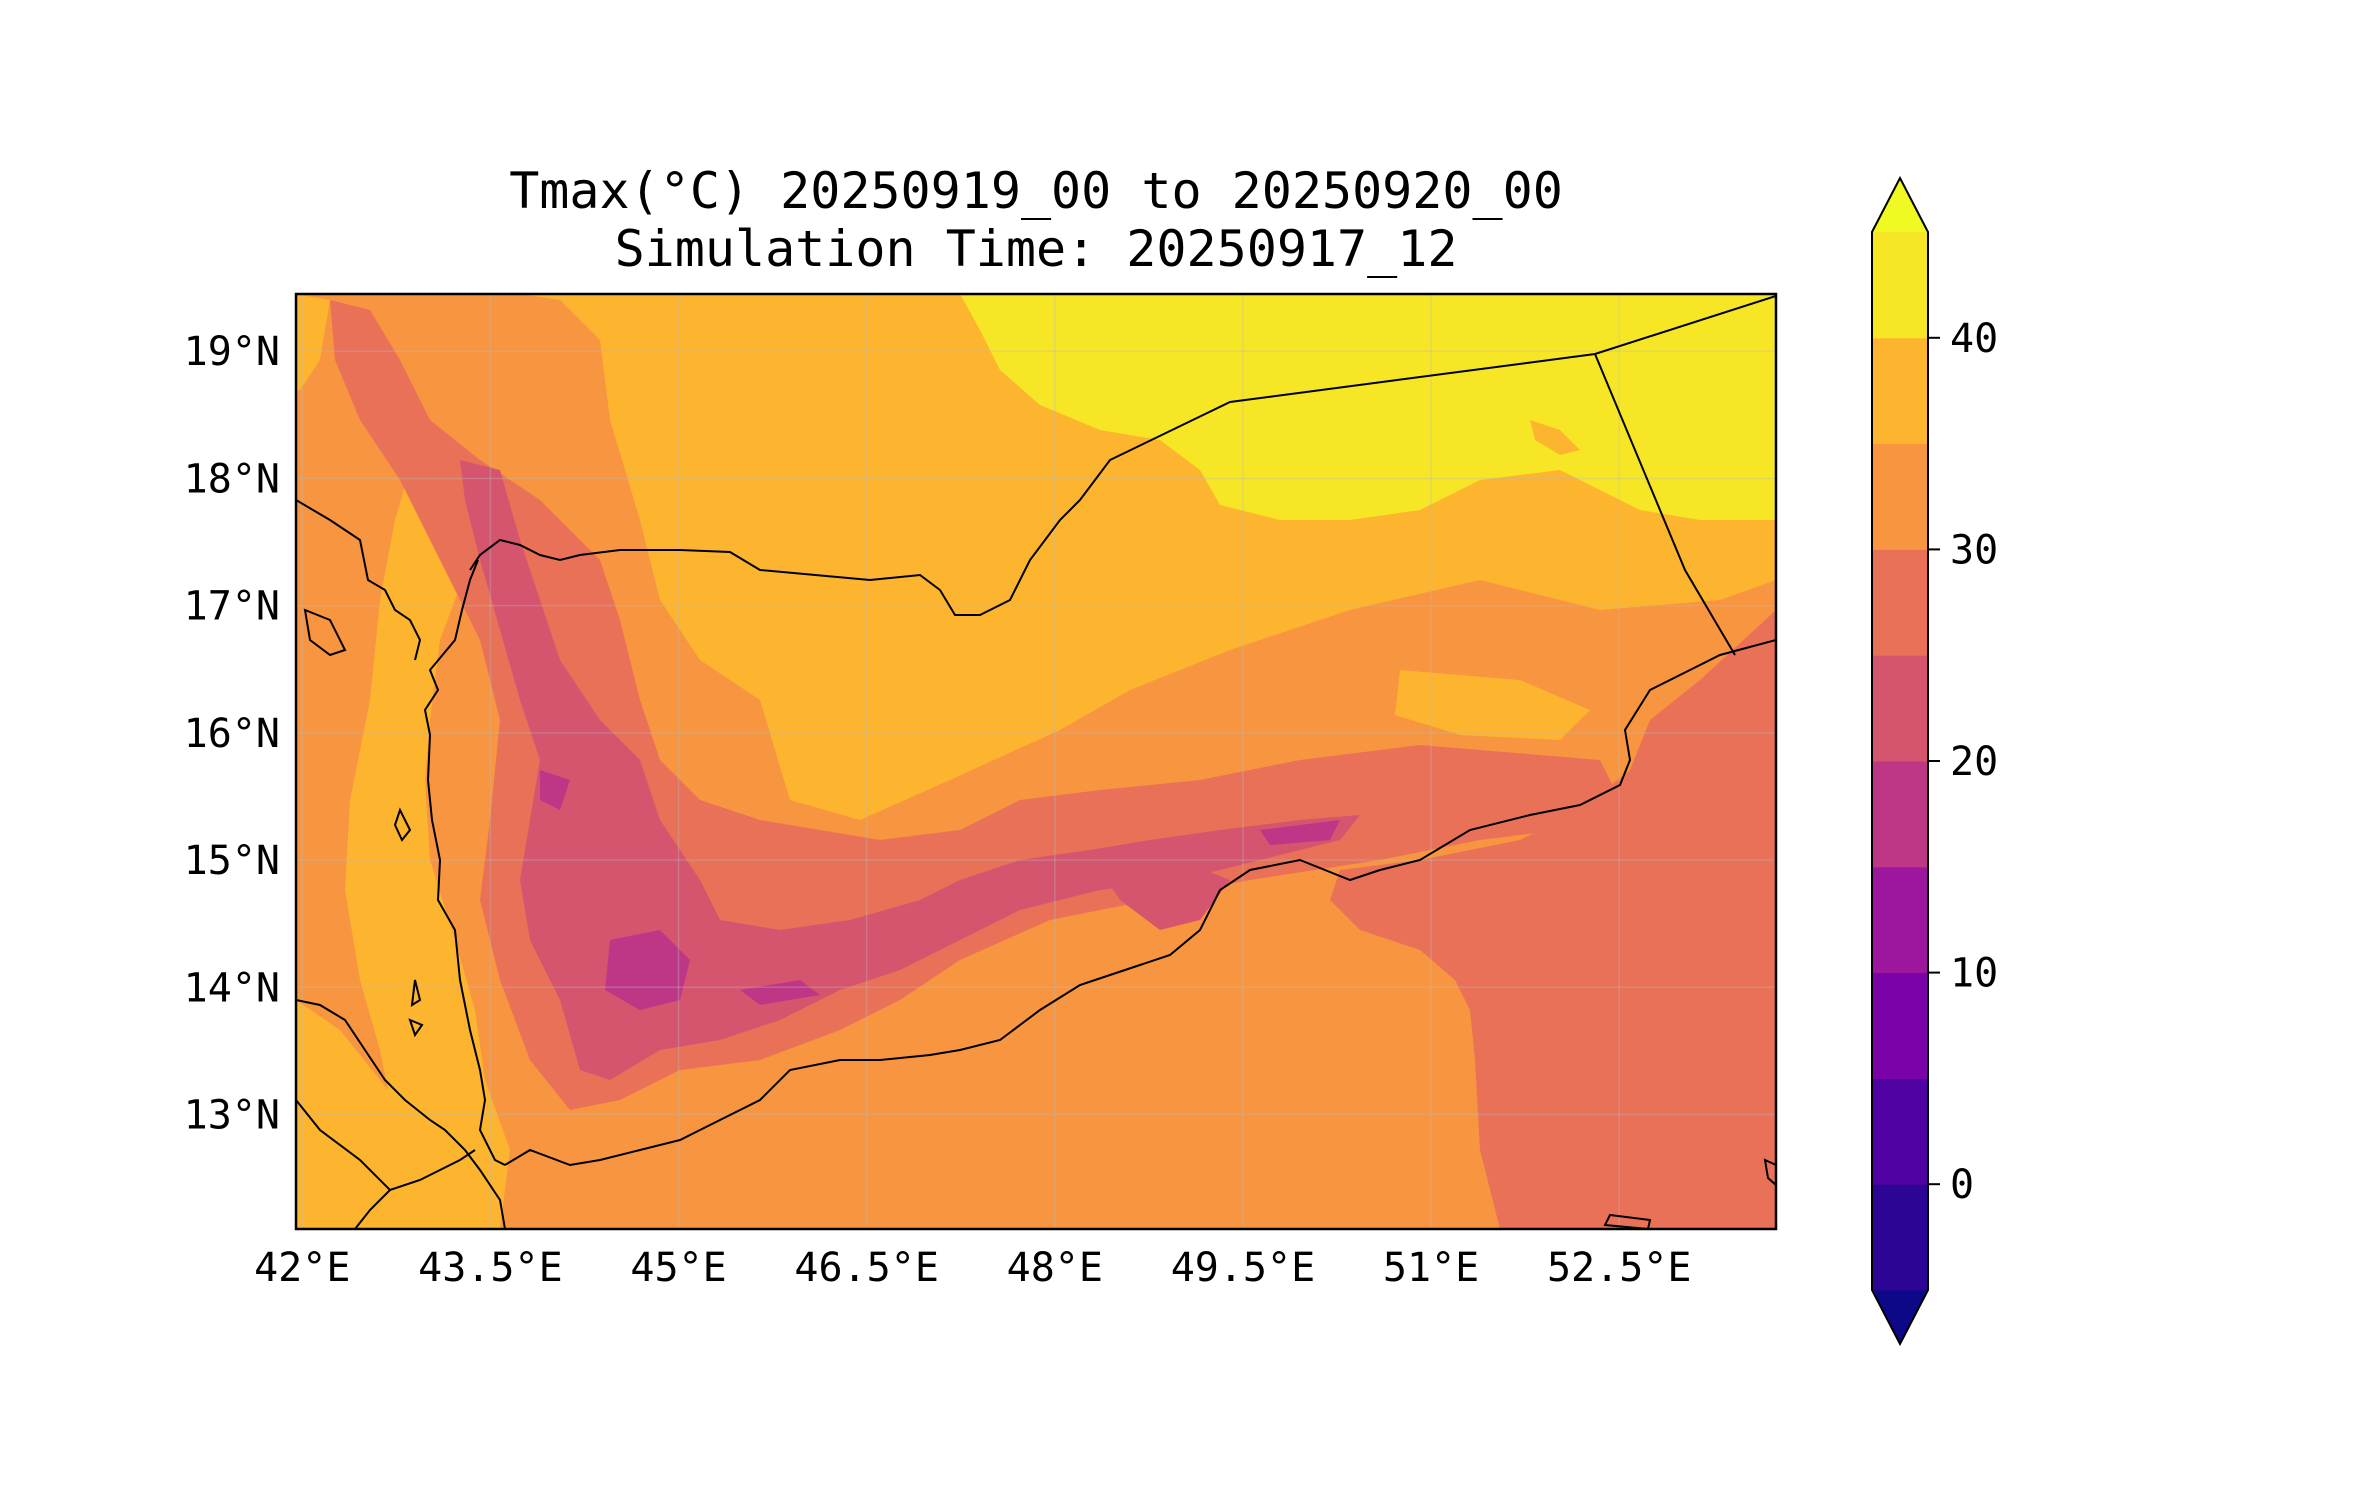  I want to click on field-band-35-40-africa, so click(368, 1114).